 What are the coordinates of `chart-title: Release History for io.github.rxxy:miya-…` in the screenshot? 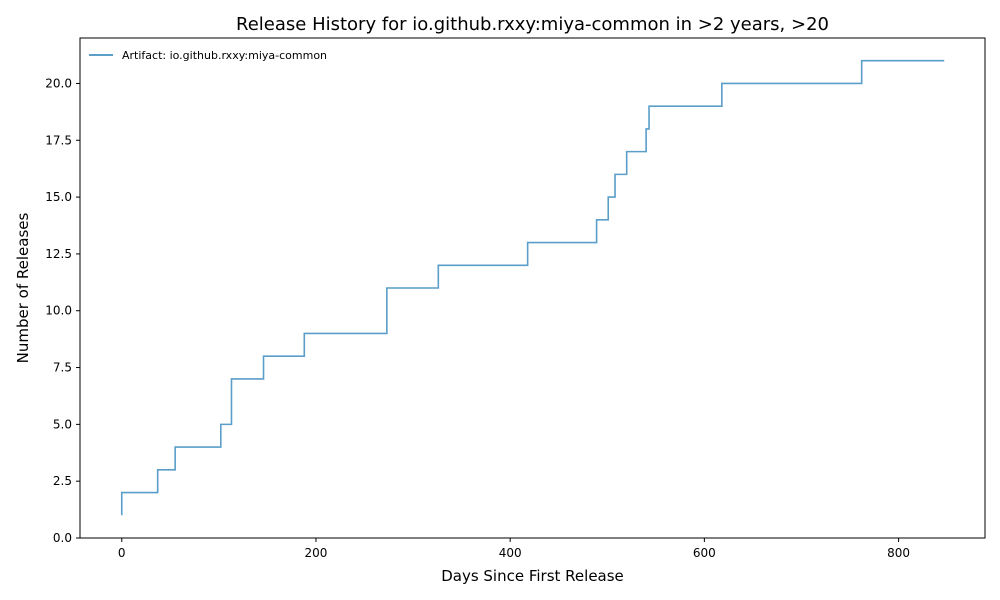 It's located at (532, 24).